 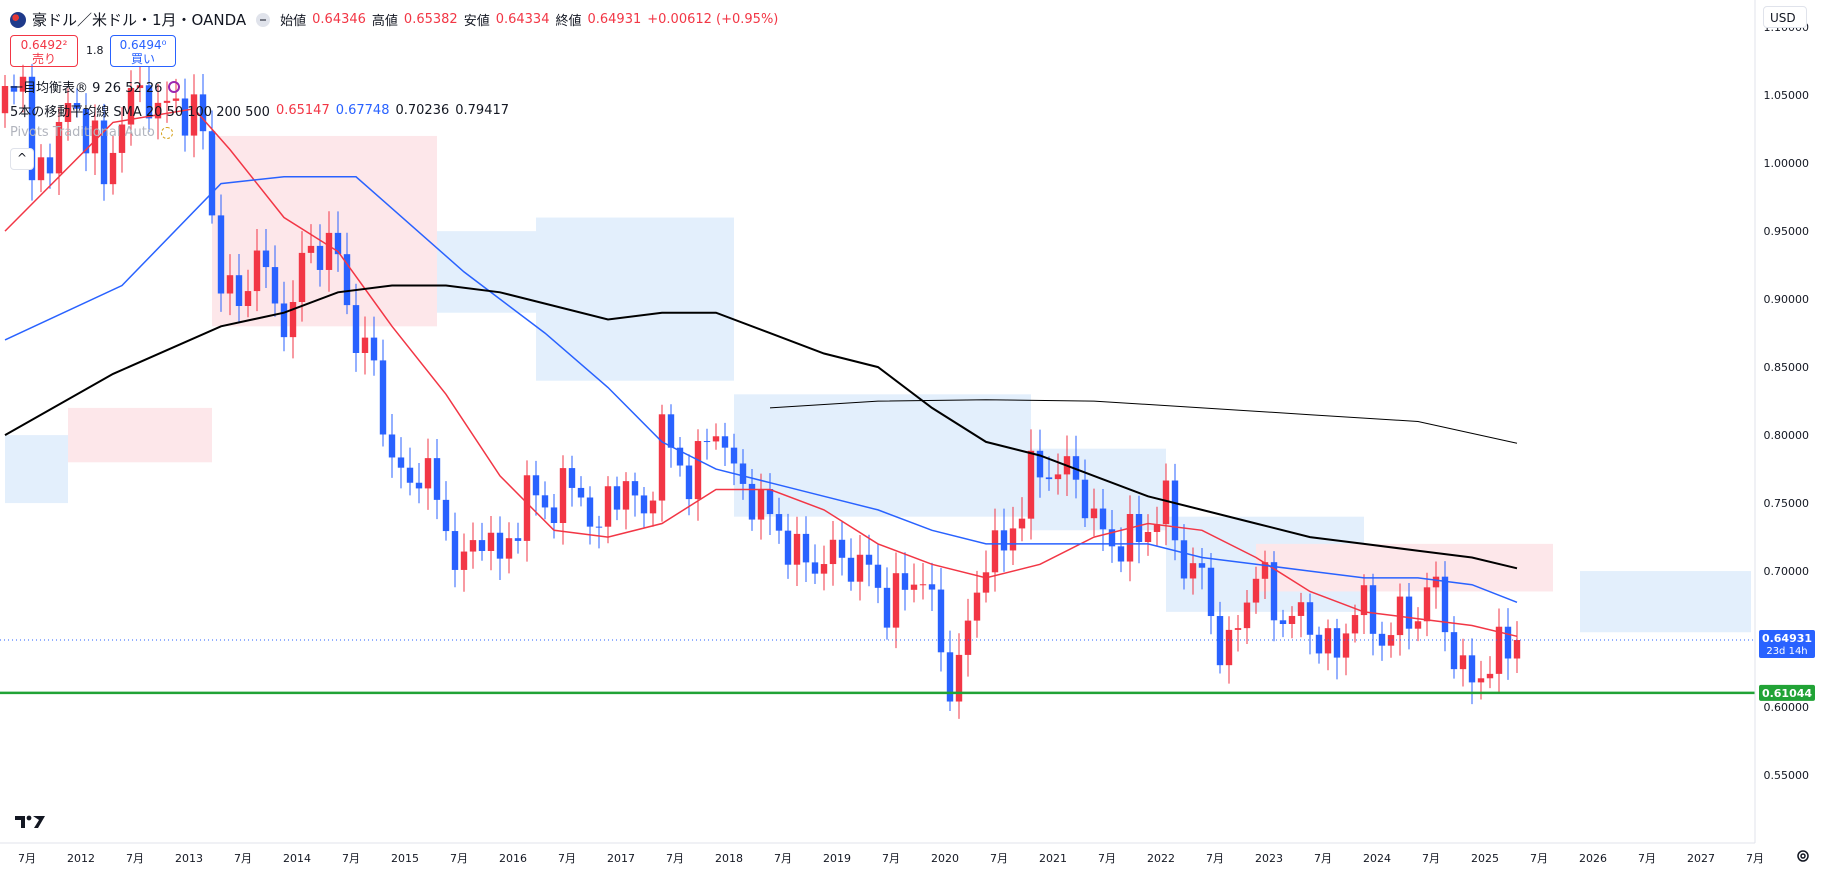 I want to click on currency-button: USD, so click(x=1785, y=17).